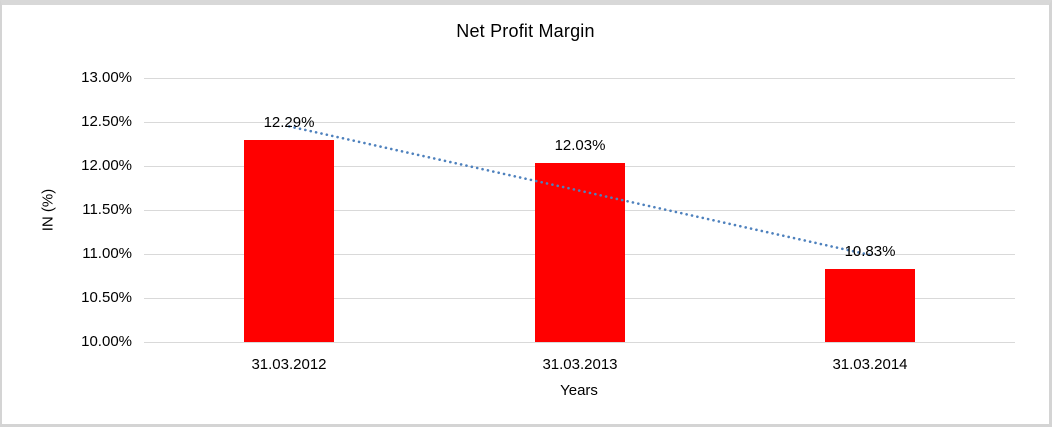 The width and height of the screenshot is (1052, 427). Describe the element at coordinates (289, 364) in the screenshot. I see `x-axis-tick-label: 31.03.2012` at that location.